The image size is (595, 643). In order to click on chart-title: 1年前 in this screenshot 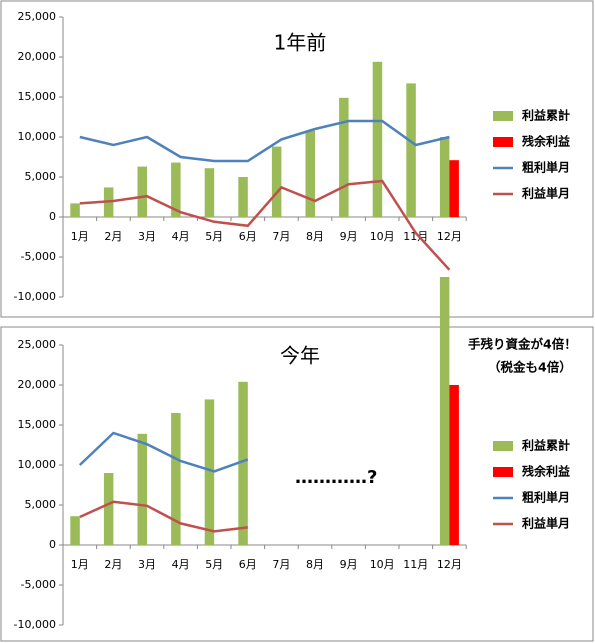, I will do `click(300, 43)`.